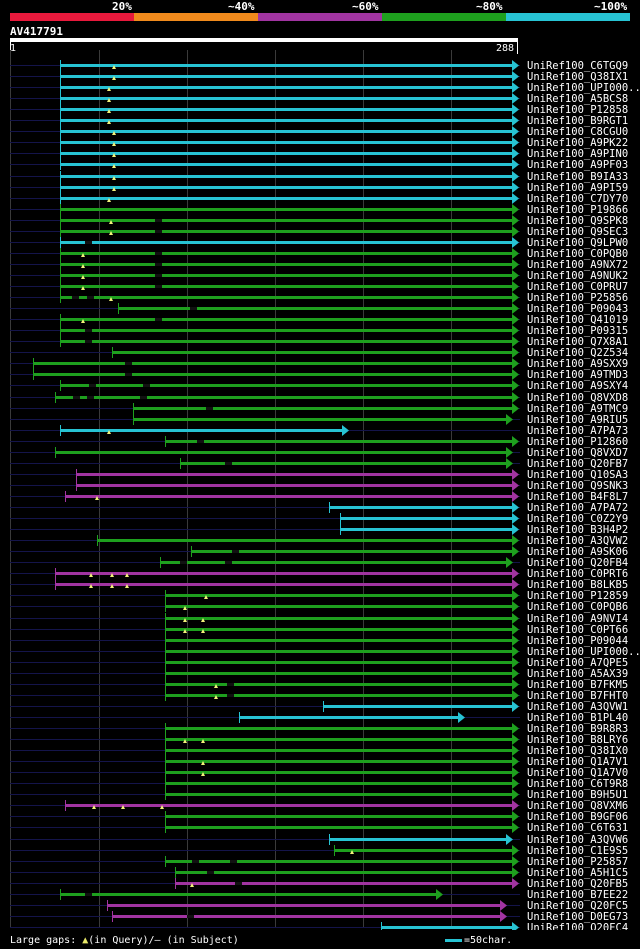  Describe the element at coordinates (577, 188) in the screenshot. I see `hit-label: UniRef100_A9PI59` at that location.